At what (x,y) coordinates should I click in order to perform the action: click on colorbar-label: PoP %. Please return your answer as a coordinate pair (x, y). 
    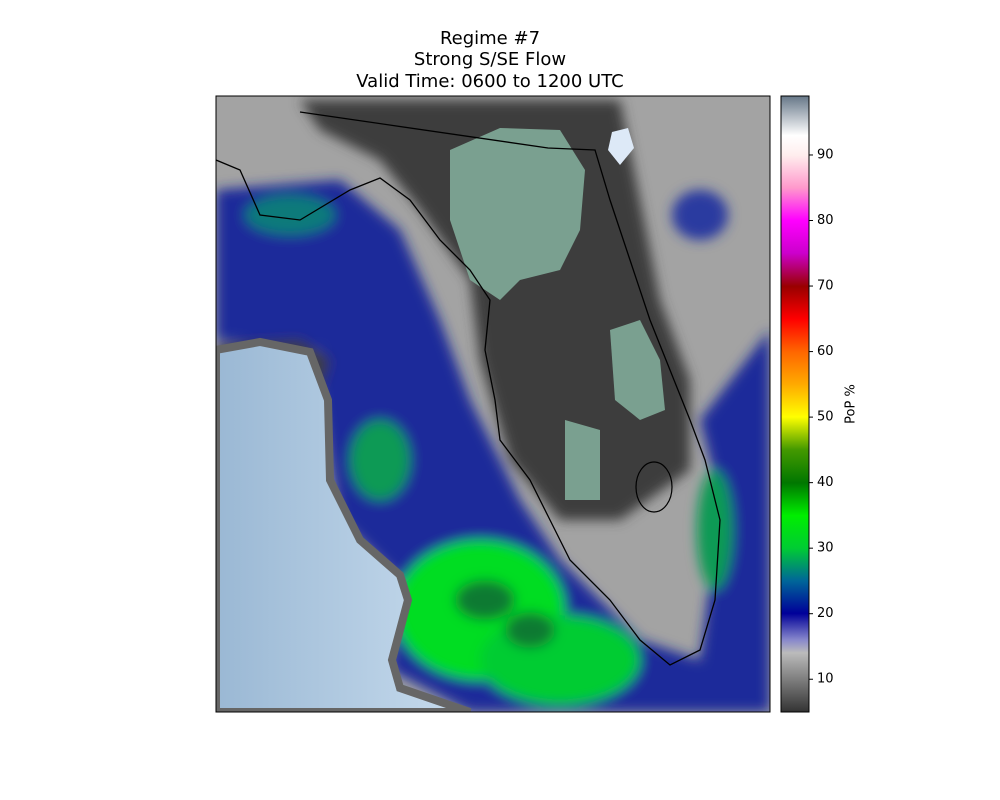
    Looking at the image, I should click on (851, 404).